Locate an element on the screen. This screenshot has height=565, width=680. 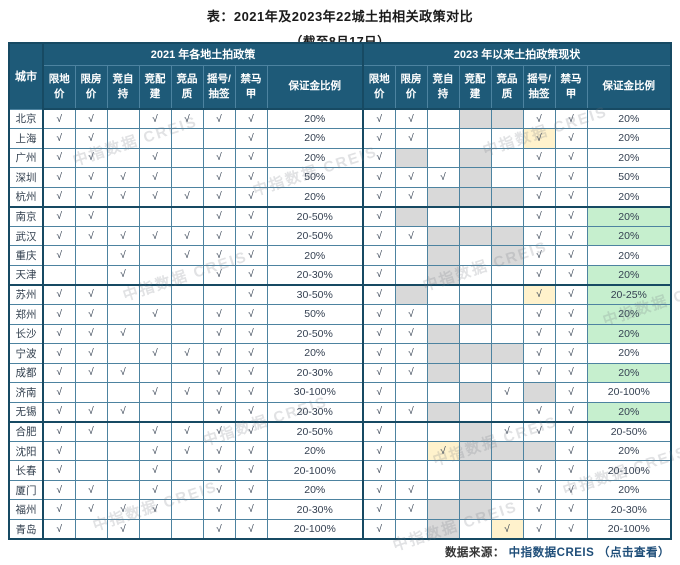
data-source-view-link: （点击查看） is located at coordinates (634, 553).